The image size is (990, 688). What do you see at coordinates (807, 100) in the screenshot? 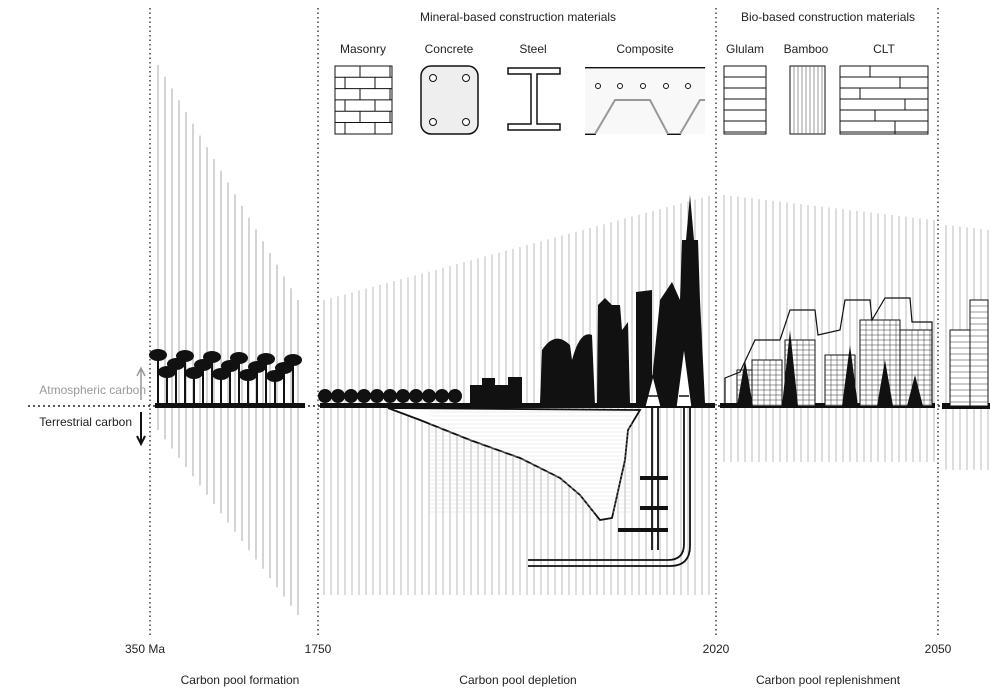
I see `icon-bamboo` at bounding box center [807, 100].